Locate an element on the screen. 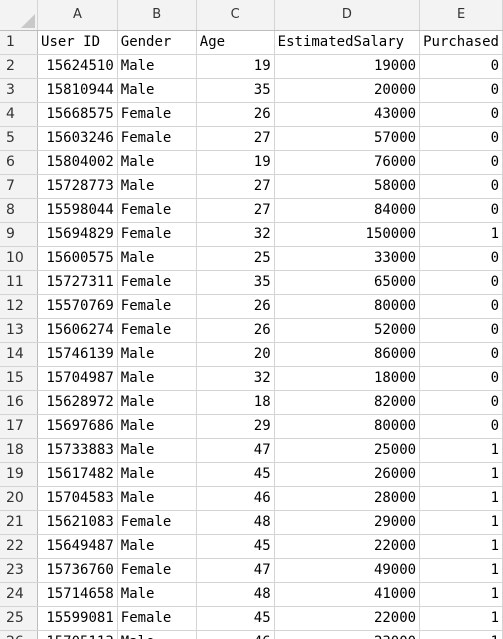  cell-age: 35 is located at coordinates (235, 90).